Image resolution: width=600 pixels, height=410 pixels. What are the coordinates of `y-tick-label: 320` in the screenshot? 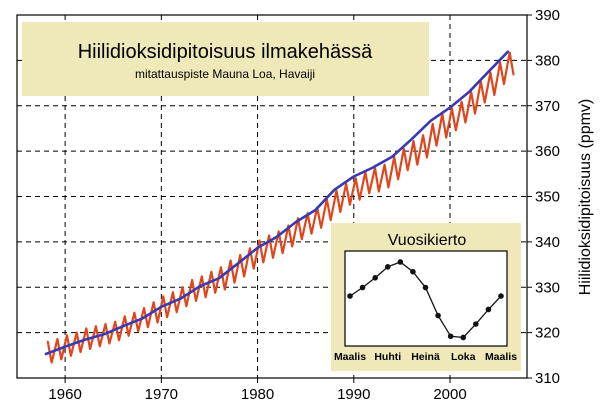 It's located at (547, 333).